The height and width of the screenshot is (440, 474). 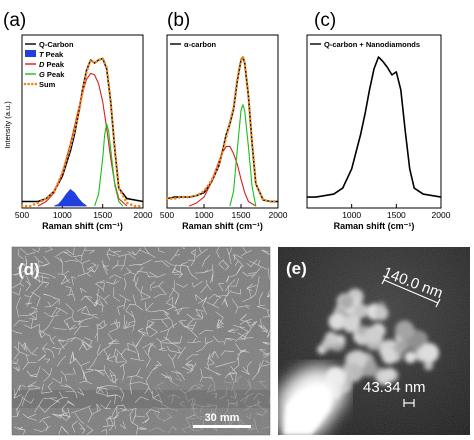 I want to click on series-t-peak, so click(x=70, y=198).